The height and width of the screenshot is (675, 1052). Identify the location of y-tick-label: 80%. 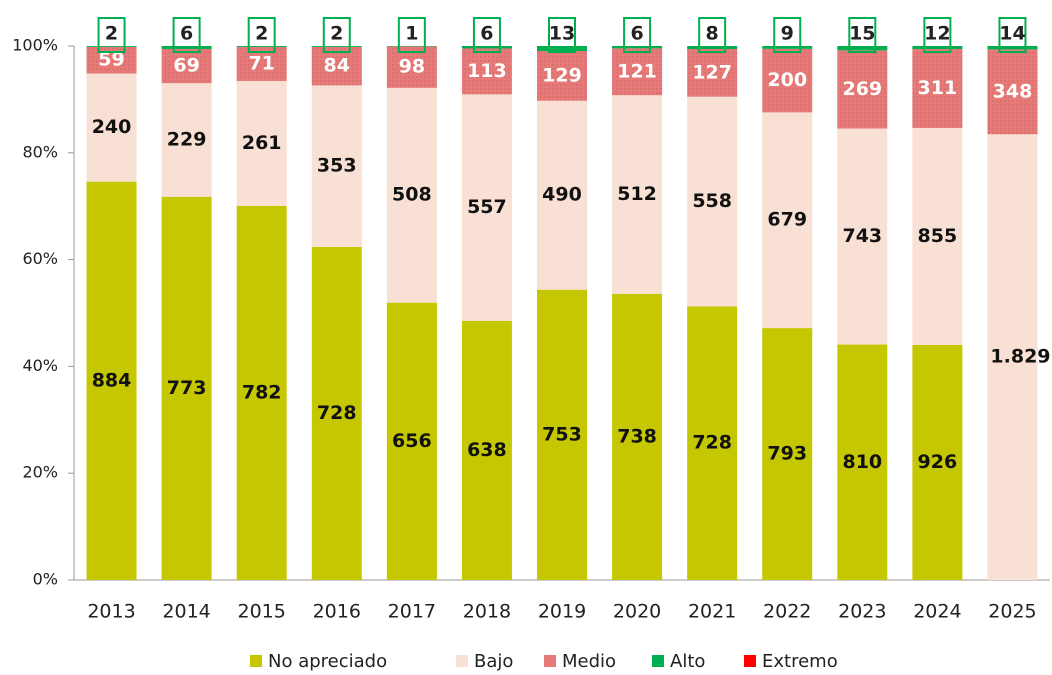
(40, 151).